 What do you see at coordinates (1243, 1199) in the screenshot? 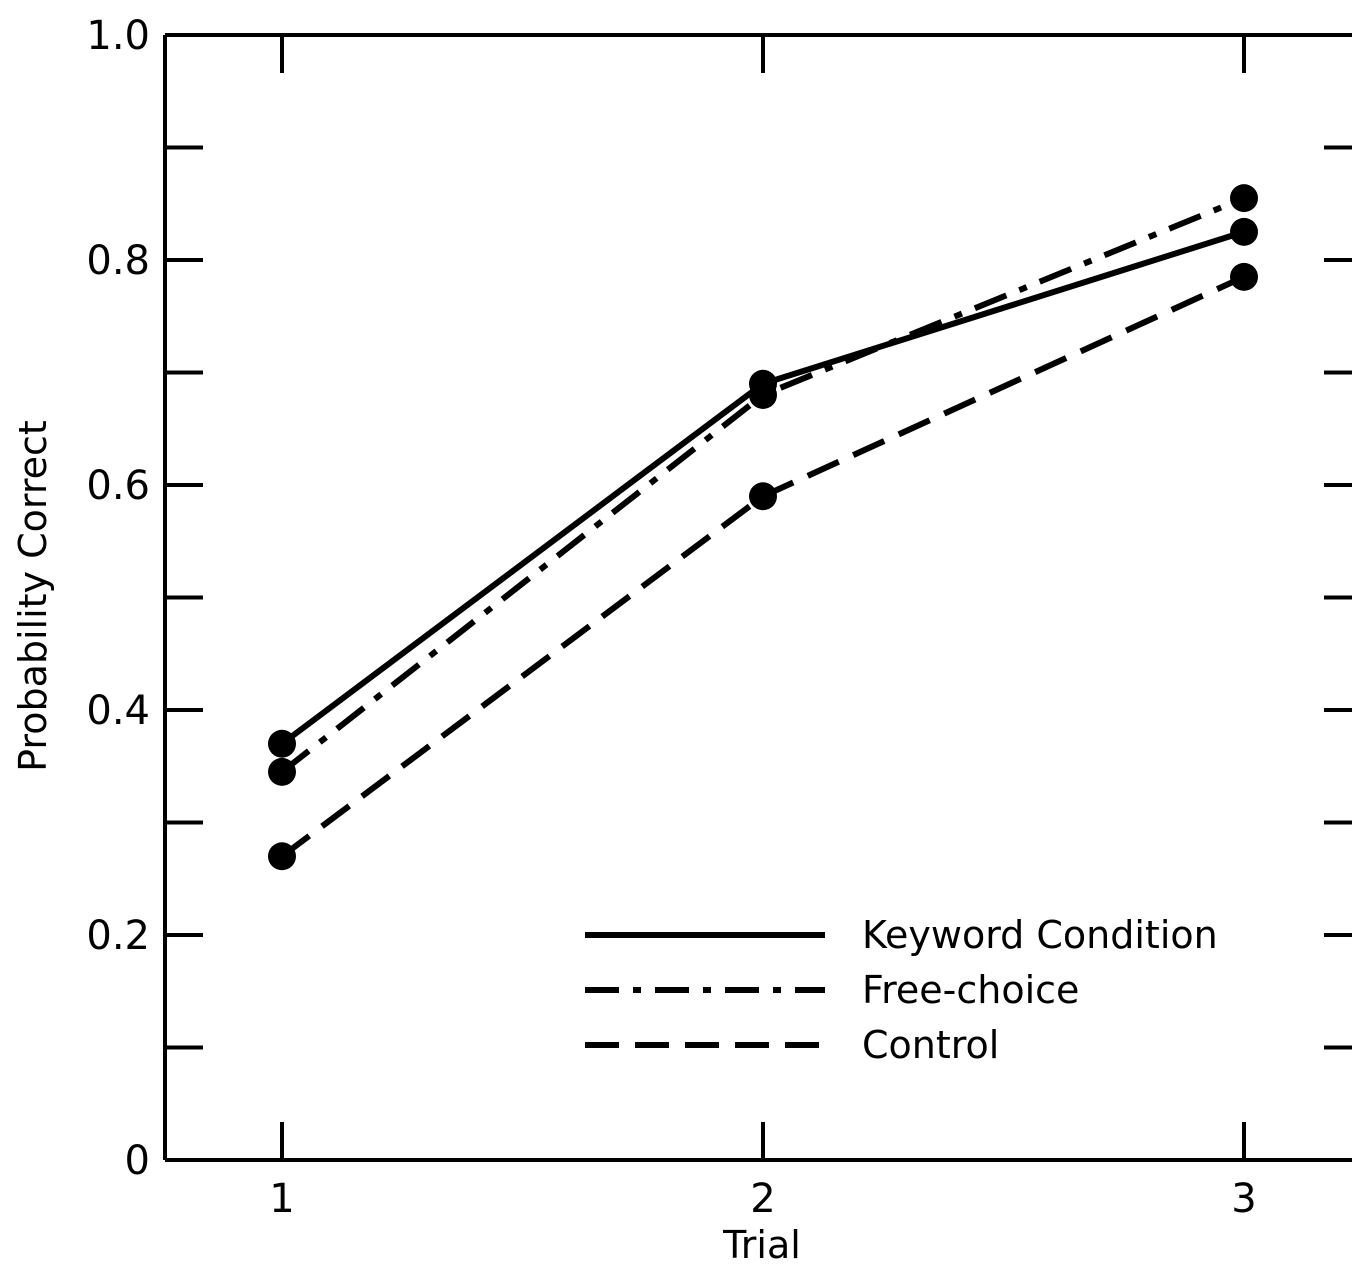
I see `x-tick-label: 3` at bounding box center [1243, 1199].